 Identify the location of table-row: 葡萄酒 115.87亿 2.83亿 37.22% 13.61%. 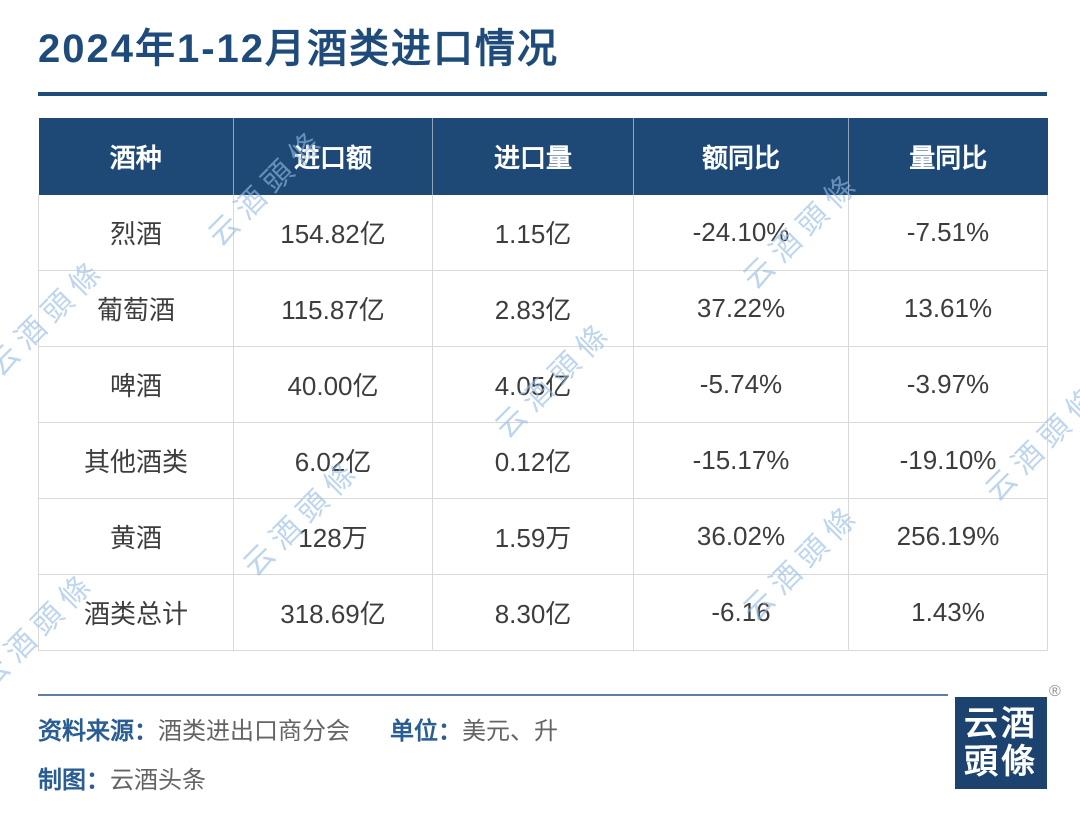
(543, 308).